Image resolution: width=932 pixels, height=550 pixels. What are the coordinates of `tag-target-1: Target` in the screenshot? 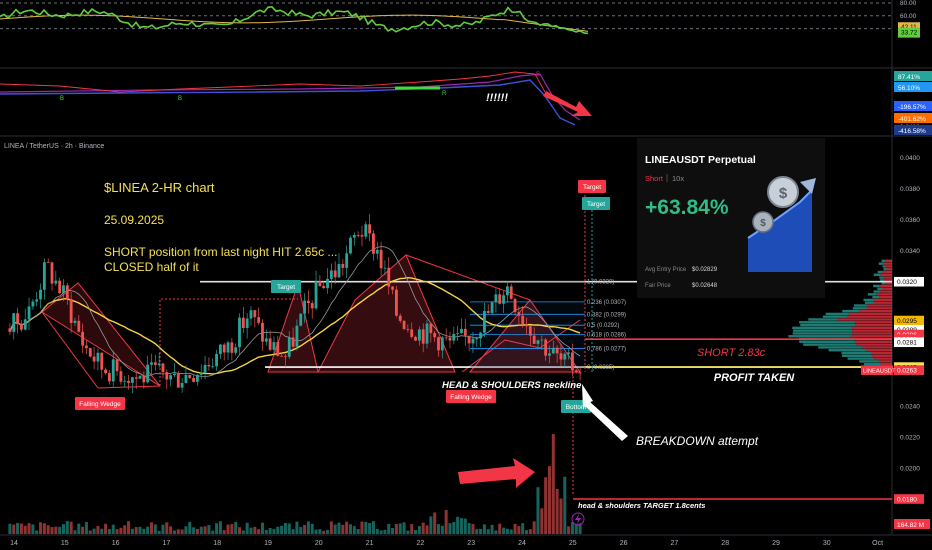 It's located at (286, 286).